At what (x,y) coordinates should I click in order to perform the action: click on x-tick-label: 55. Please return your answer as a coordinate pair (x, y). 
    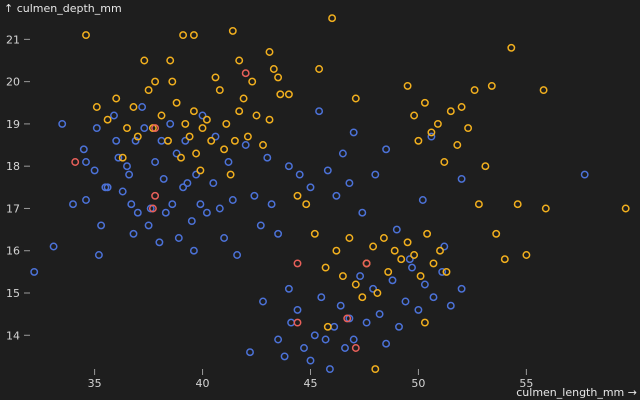
    Looking at the image, I should click on (526, 383).